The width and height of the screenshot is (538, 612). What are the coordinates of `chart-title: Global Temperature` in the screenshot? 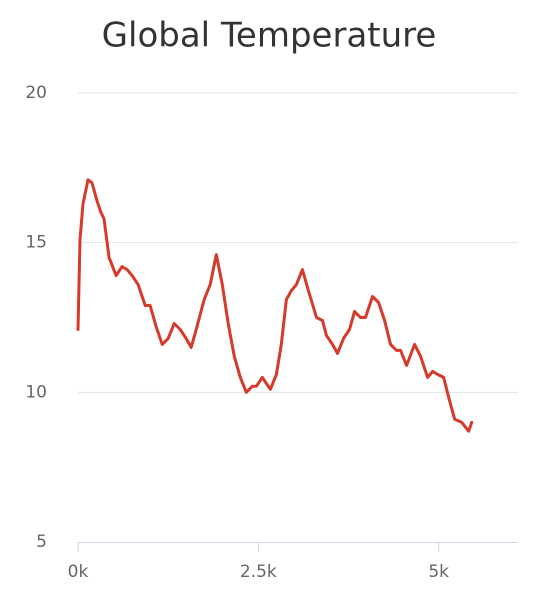 It's located at (269, 36).